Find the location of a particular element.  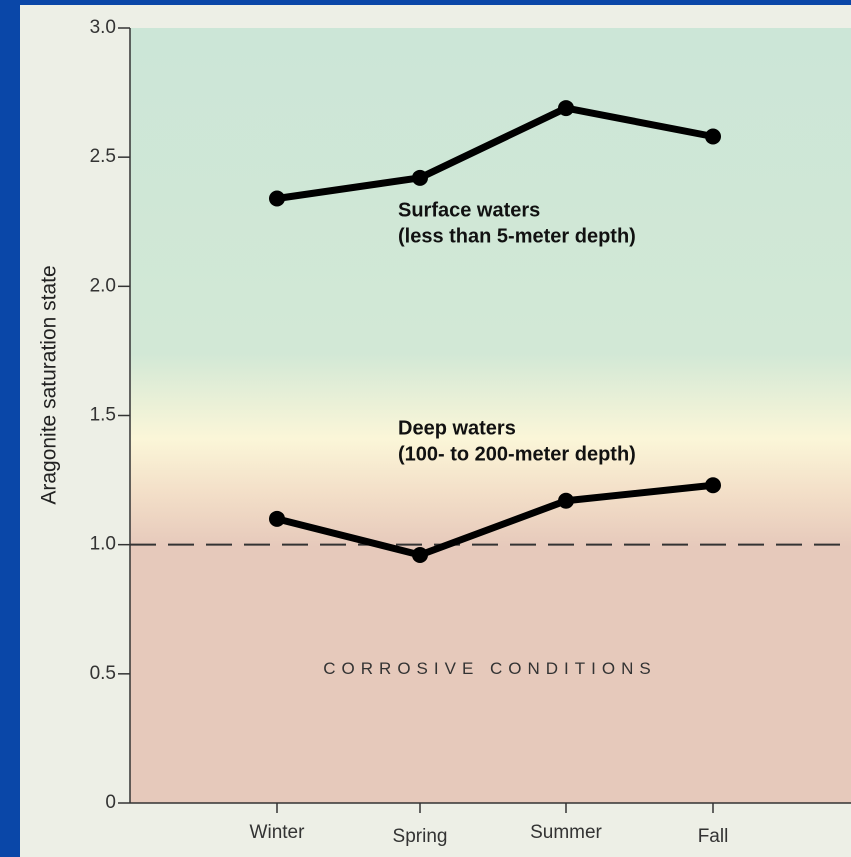

x-tick-label: Spring is located at coordinates (420, 836).